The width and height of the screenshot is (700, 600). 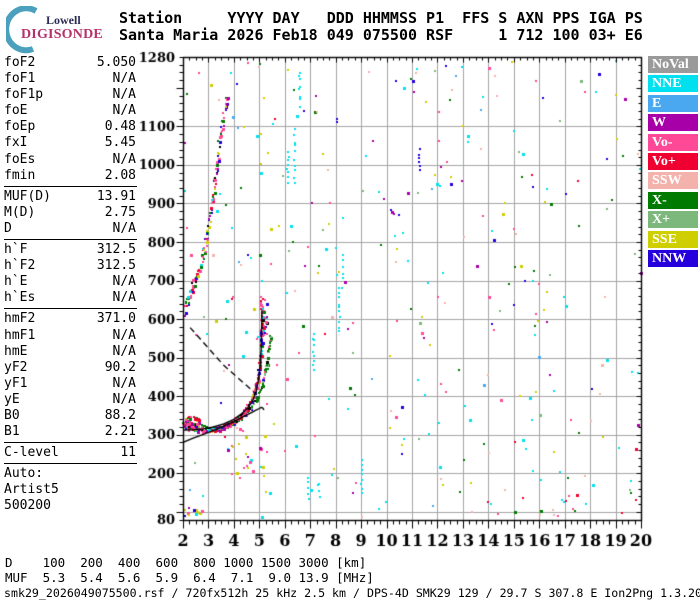 What do you see at coordinates (27, 506) in the screenshot?
I see `param-text-line: 500200` at bounding box center [27, 506].